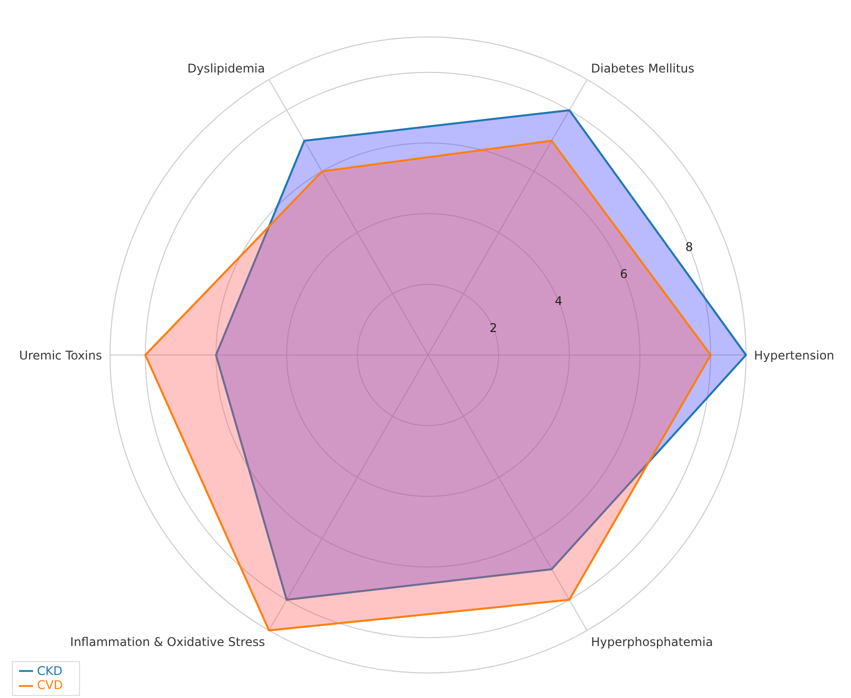  Describe the element at coordinates (50, 685) in the screenshot. I see `legend-label: CVD` at that location.